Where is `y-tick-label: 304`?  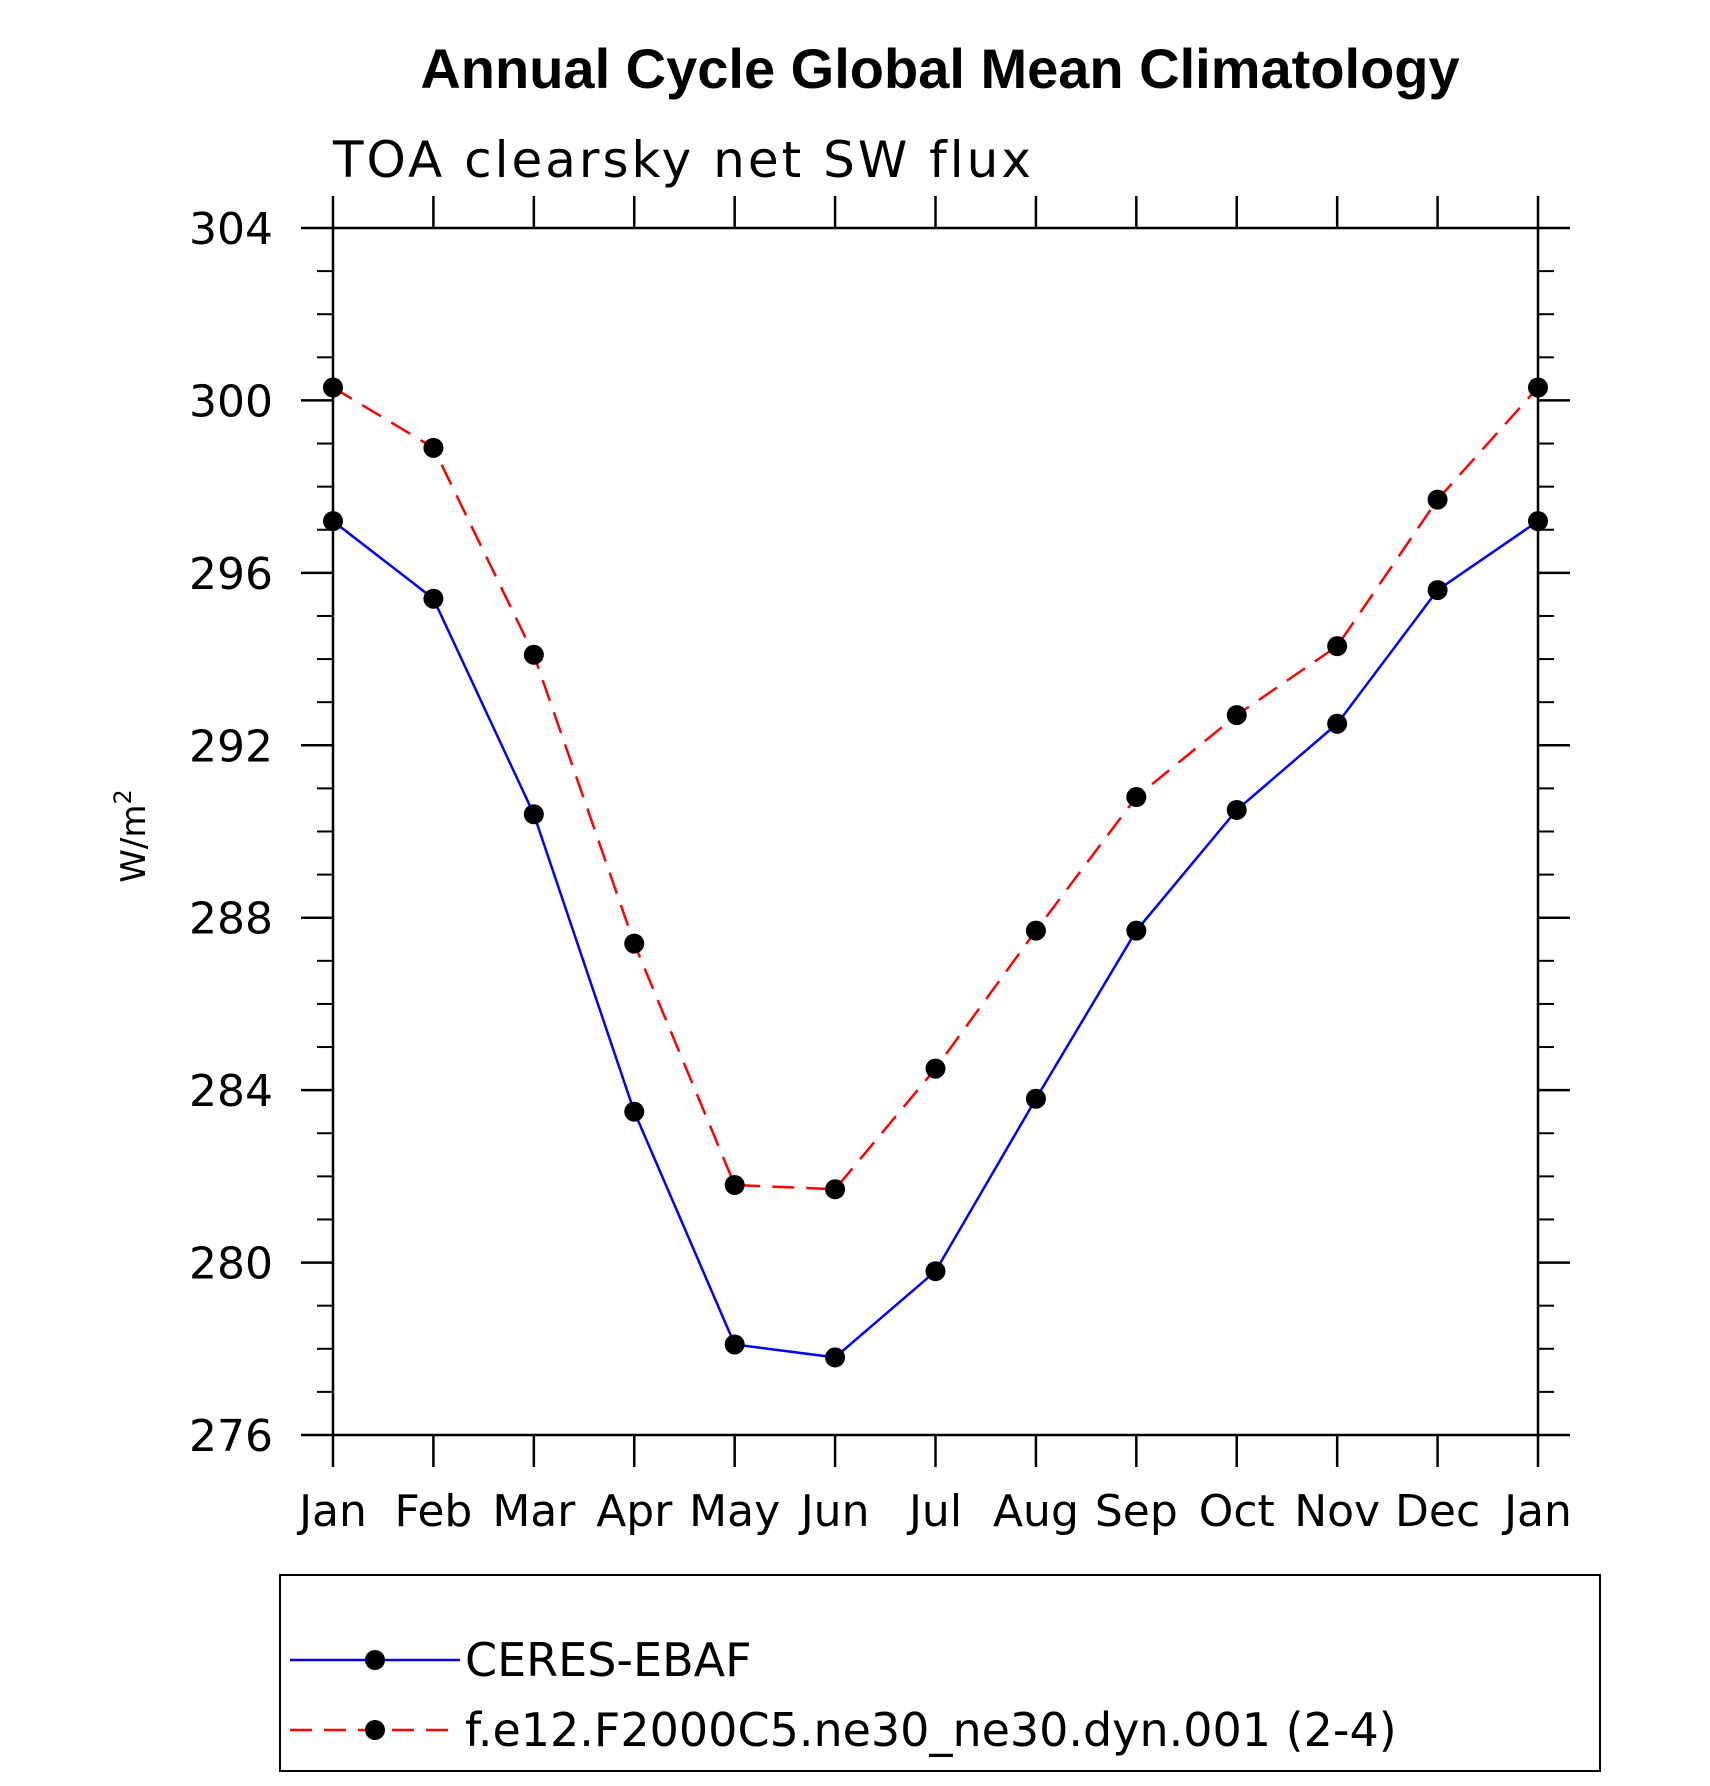 y-tick-label: 304 is located at coordinates (231, 229).